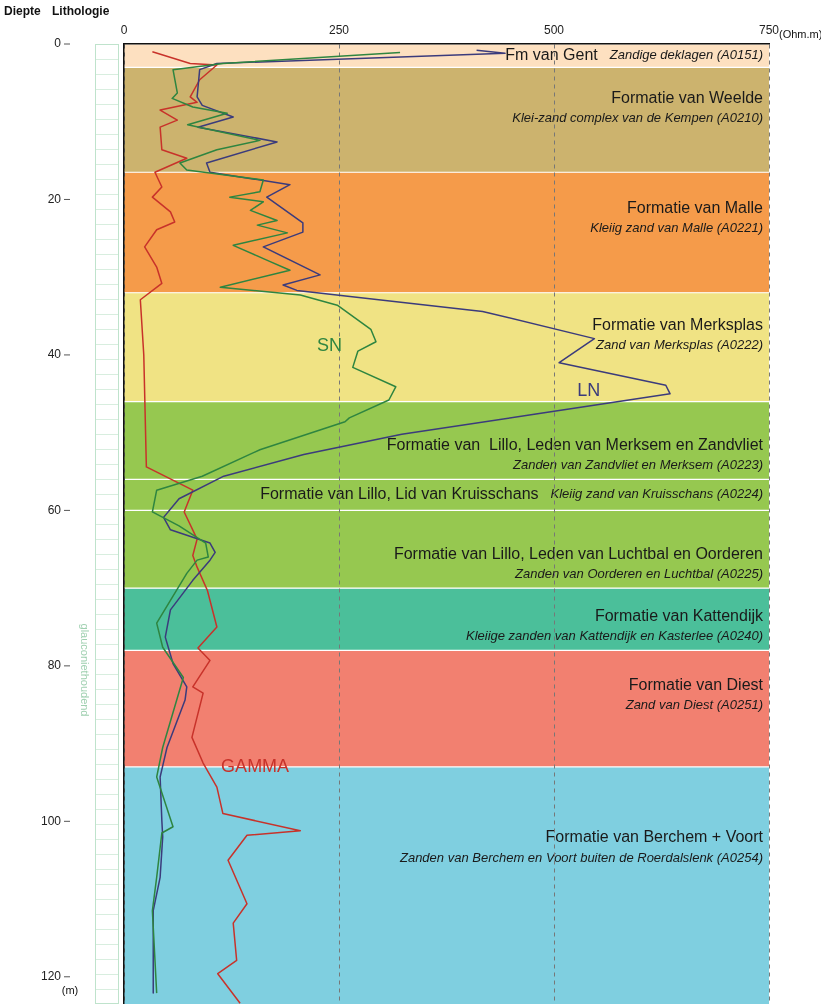  What do you see at coordinates (575, 453) in the screenshot?
I see `band-label: Formatie van Lillo, Leden van Merksem en Zandvliet Zanden van Zandvliet en Merksem (A0223)` at bounding box center [575, 453].